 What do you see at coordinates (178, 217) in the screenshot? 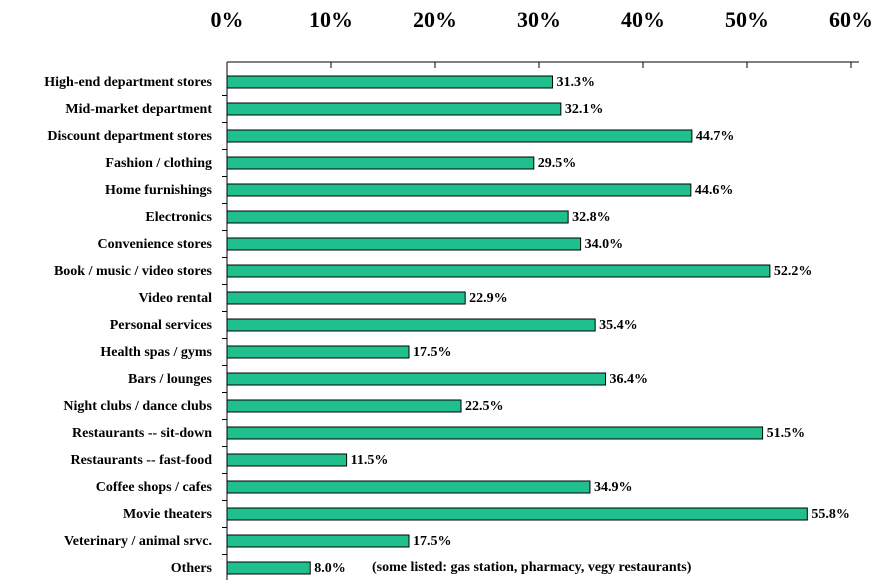
I see `y-tick-label: Electronics` at bounding box center [178, 217].